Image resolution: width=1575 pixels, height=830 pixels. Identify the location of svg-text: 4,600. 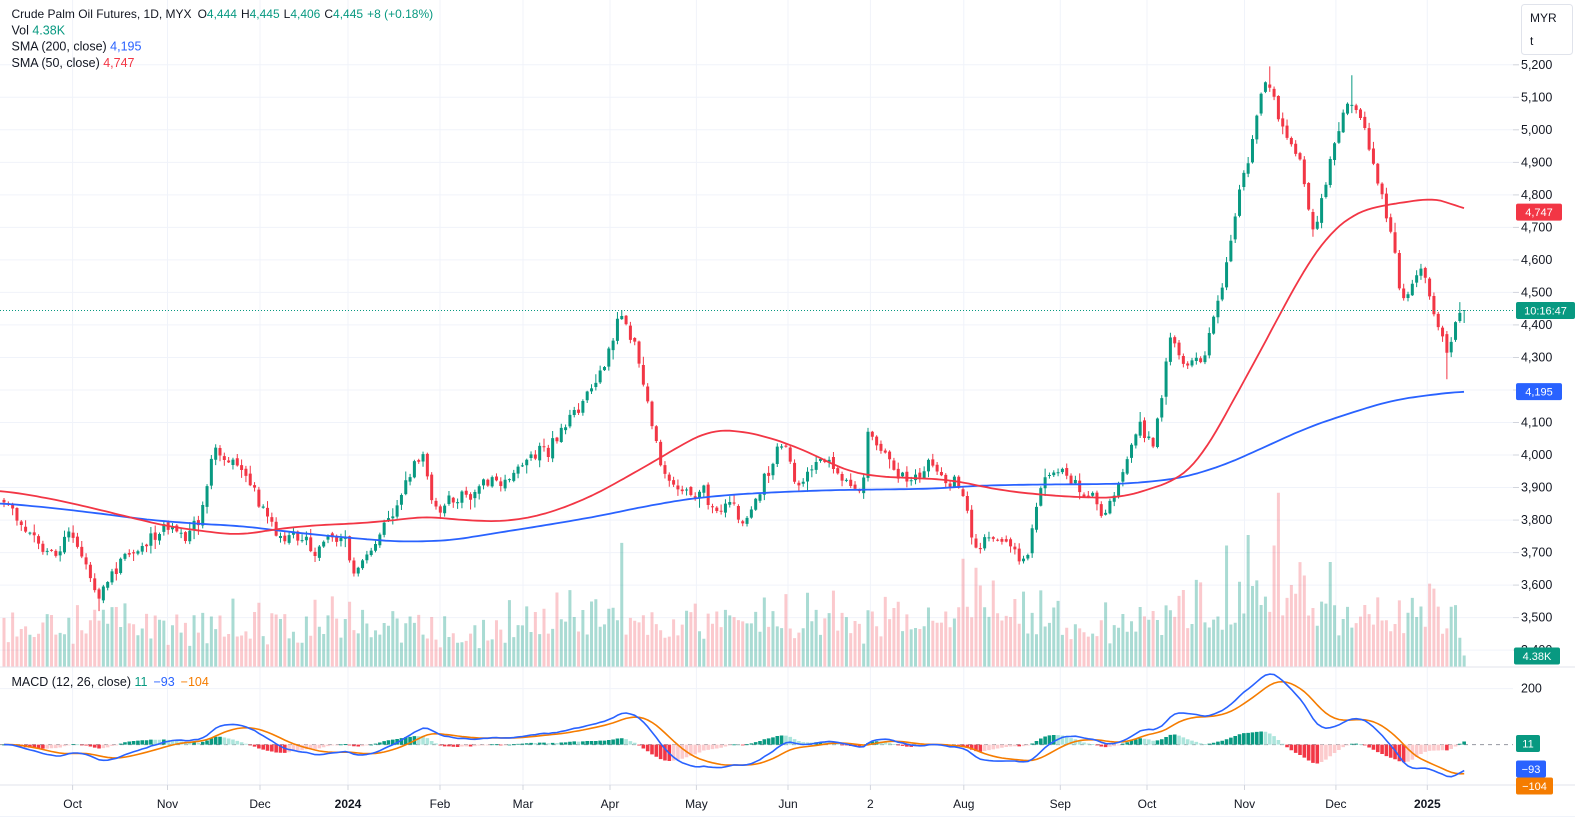
(1536, 260).